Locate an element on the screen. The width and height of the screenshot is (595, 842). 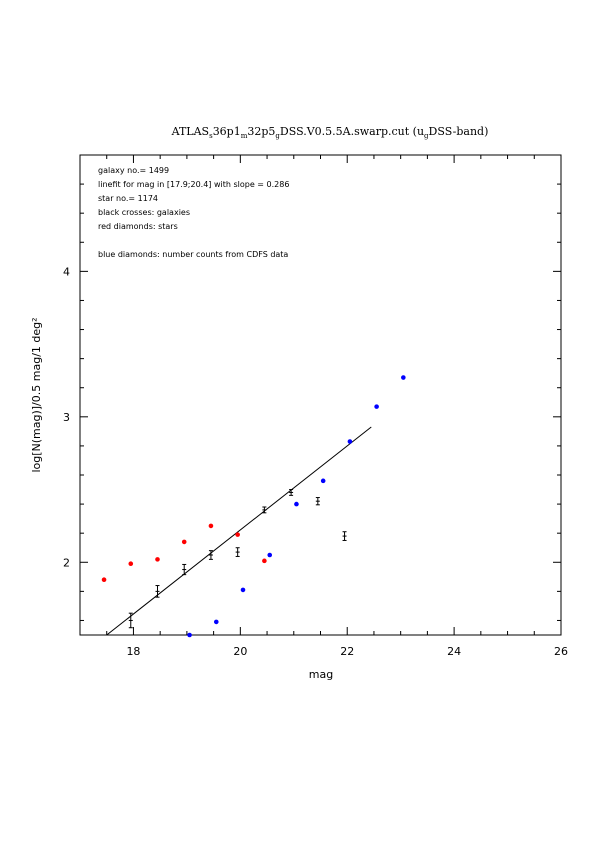
y-tick-label: 3 is located at coordinates (66, 417).